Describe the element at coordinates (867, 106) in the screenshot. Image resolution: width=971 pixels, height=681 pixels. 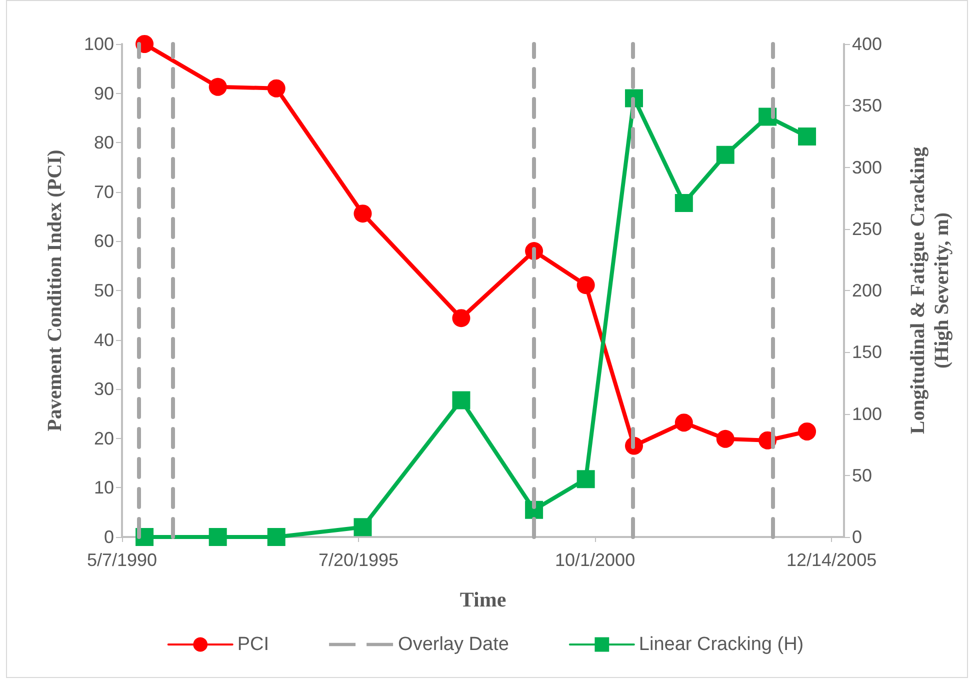
I see `y2-tick-label: 350` at that location.